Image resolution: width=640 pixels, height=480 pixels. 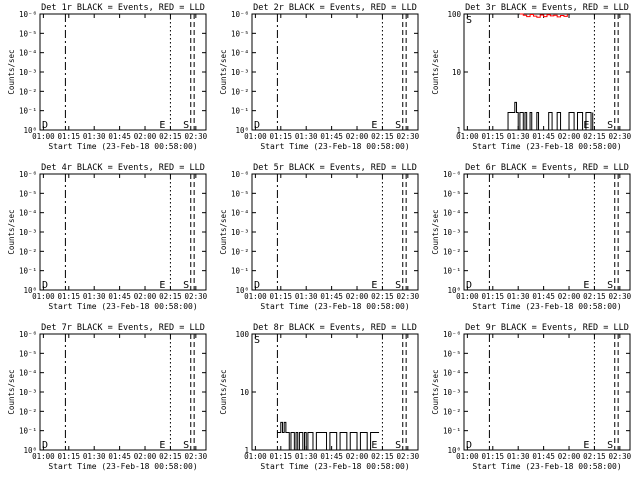 I want to click on series-line-events, so click(x=328, y=436).